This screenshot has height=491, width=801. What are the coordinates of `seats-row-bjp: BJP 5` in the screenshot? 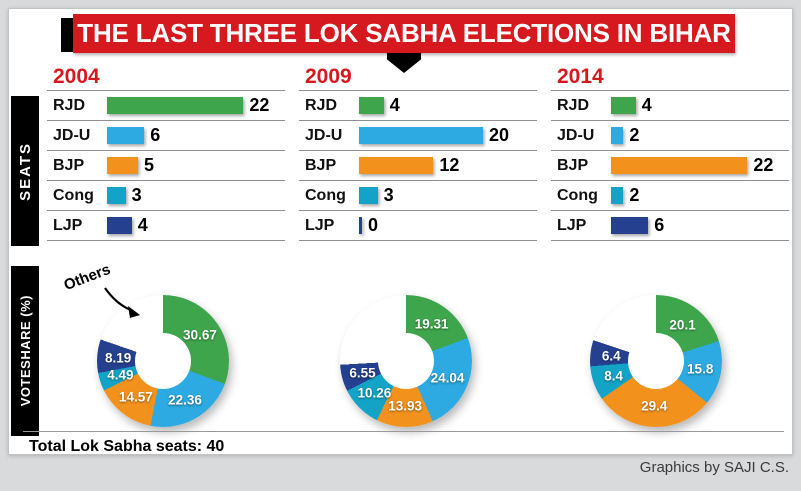 It's located at (166, 166).